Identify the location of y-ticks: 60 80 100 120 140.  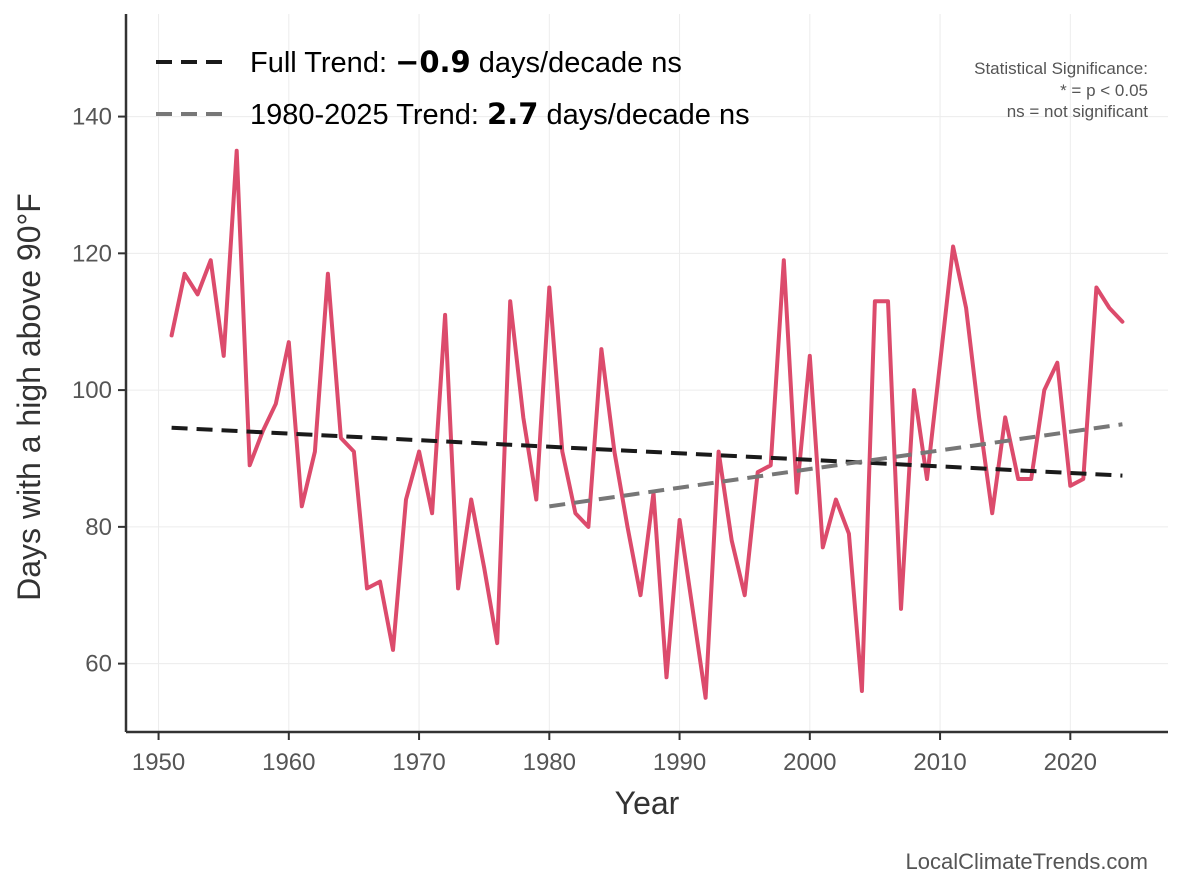
(99, 391).